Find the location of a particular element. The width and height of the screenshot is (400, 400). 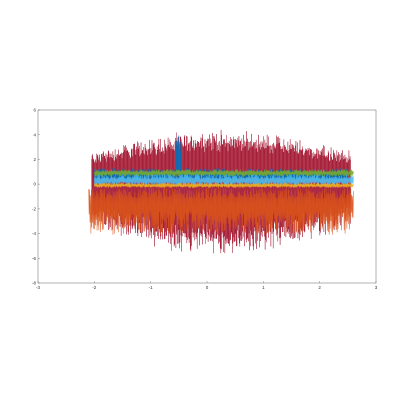

x-tick-label: 0 is located at coordinates (207, 287).